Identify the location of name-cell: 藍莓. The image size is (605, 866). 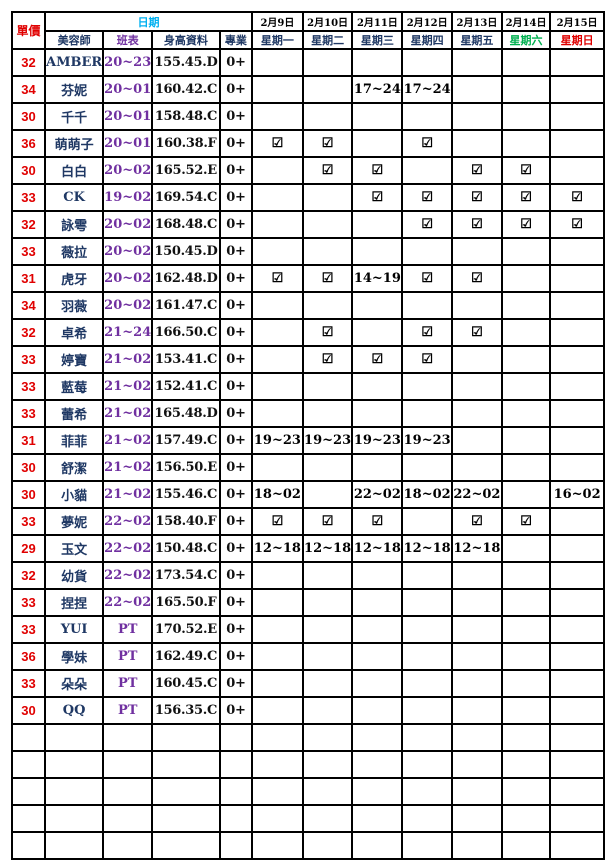
(74, 386).